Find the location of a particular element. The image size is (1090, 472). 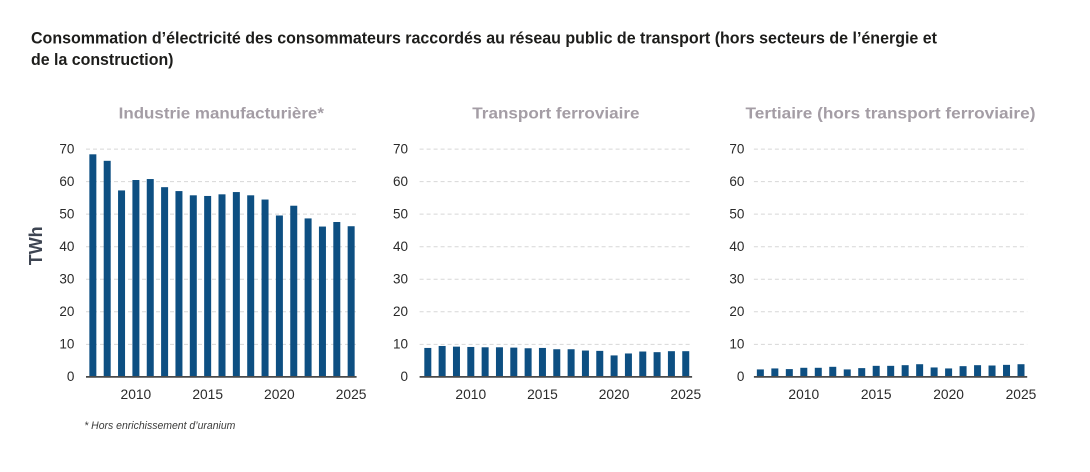

svg-text: de la construction) is located at coordinates (102, 60).